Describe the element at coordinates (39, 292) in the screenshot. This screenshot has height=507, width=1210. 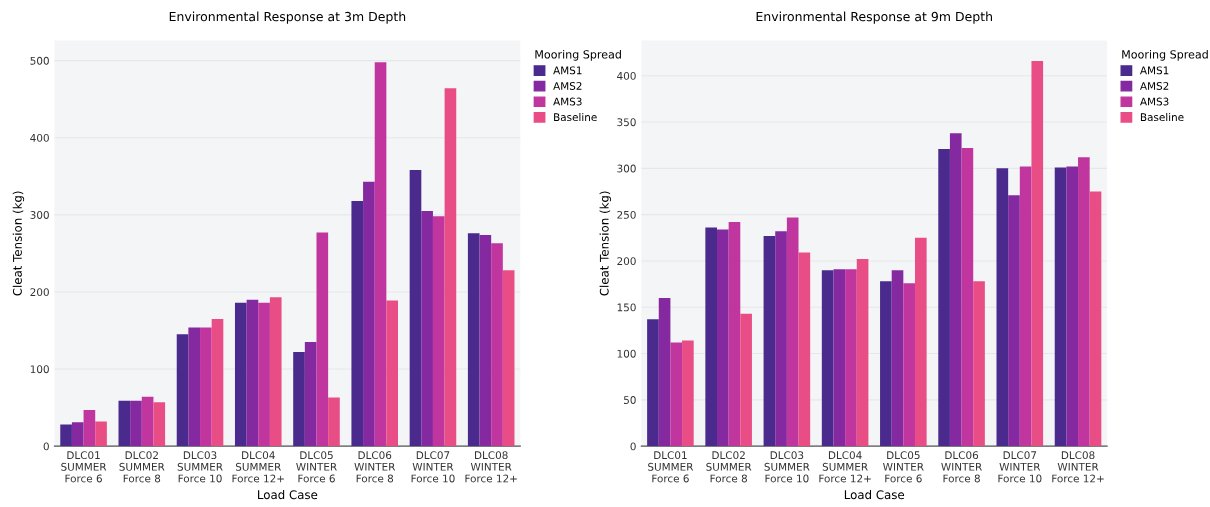
I see `y-tick-label: 200` at that location.